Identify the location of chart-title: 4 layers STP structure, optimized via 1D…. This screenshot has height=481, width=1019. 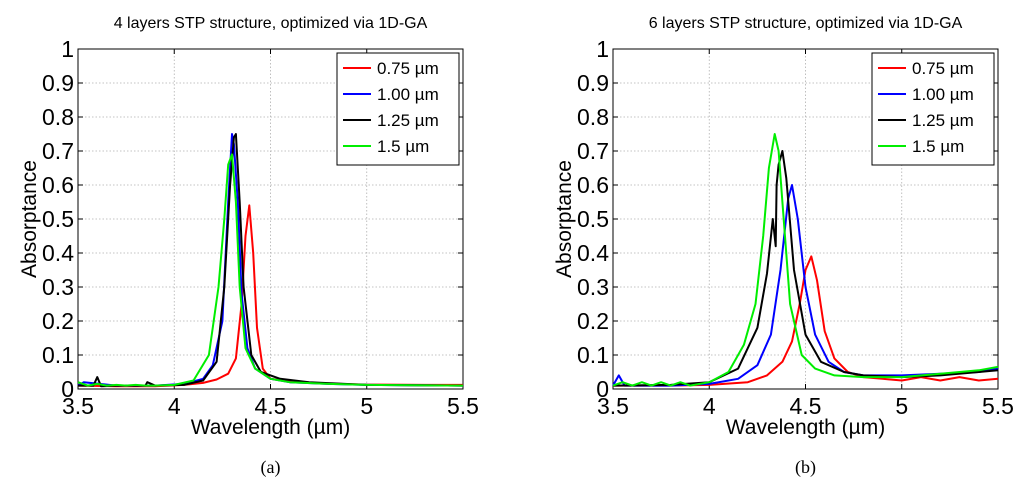
(271, 23).